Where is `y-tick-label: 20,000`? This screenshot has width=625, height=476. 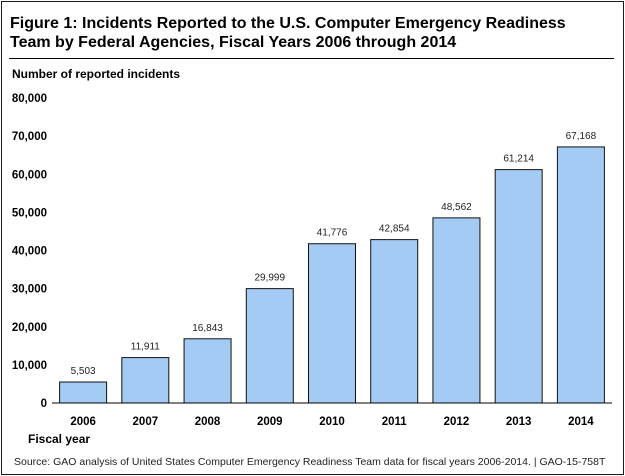
y-tick-label: 20,000 is located at coordinates (29, 328).